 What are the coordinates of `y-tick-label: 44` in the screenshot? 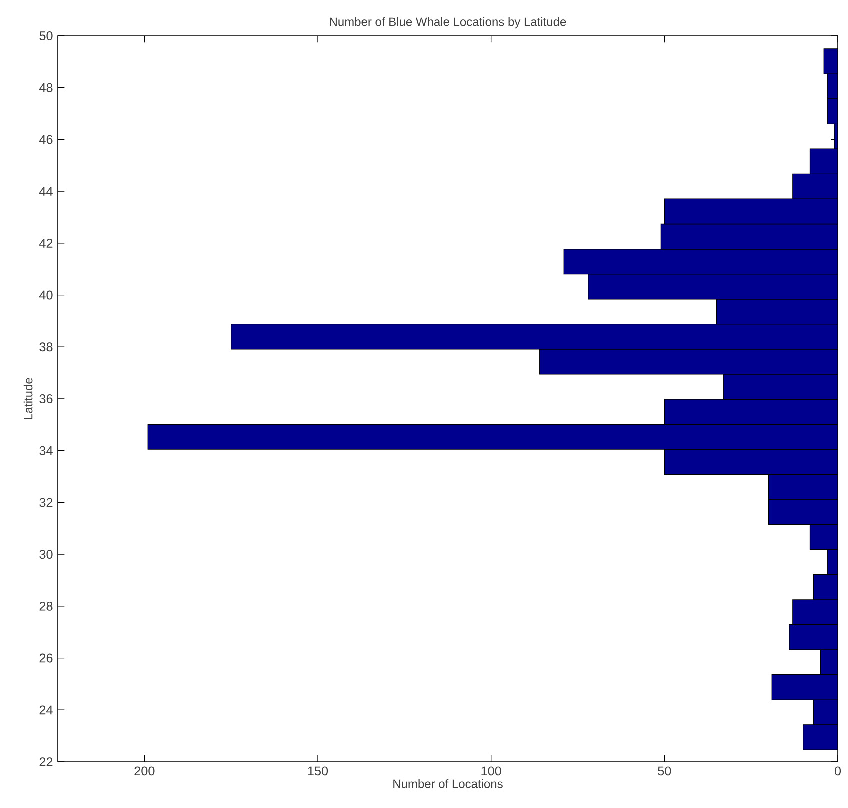 It's located at (46, 191).